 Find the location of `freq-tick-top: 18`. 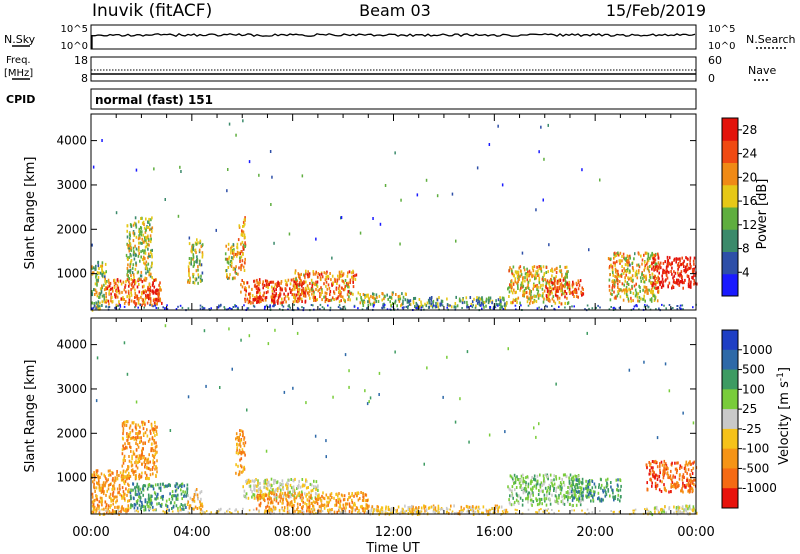

freq-tick-top: 18 is located at coordinates (81, 60).